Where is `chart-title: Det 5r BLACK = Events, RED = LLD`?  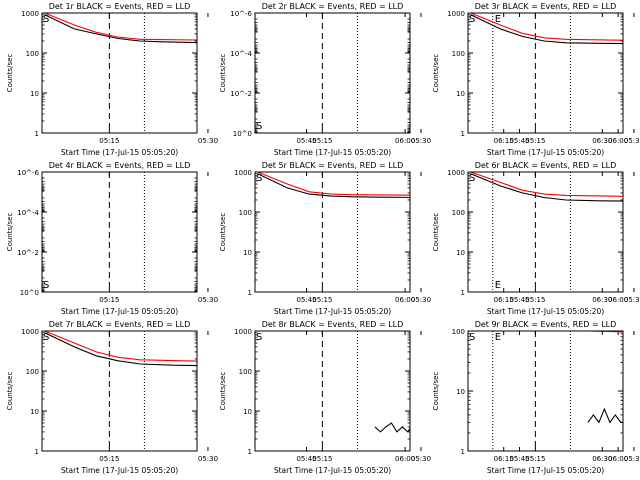 chart-title: Det 5r BLACK = Events, RED = LLD is located at coordinates (333, 165).